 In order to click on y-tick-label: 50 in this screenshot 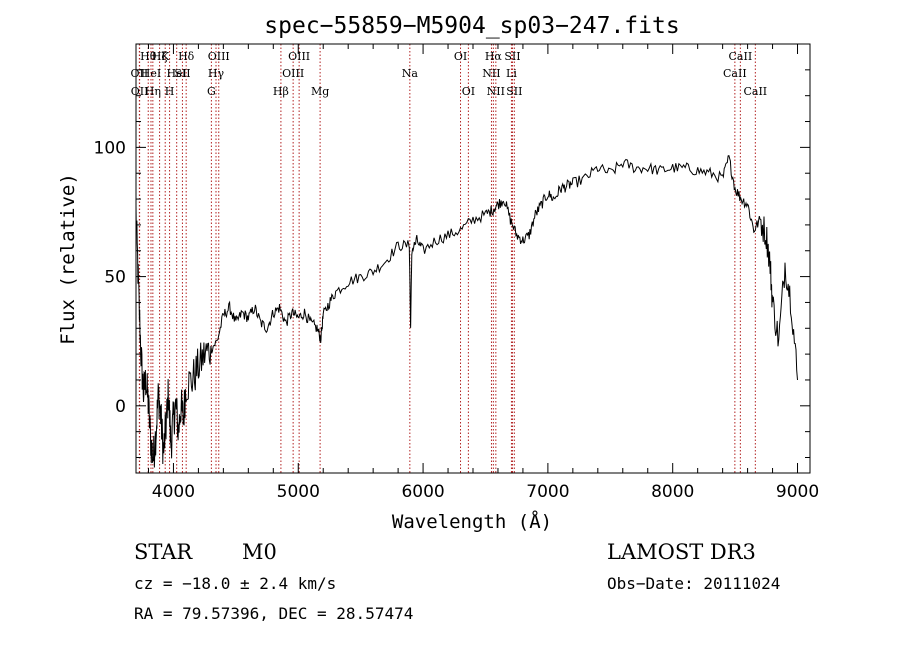, I will do `click(115, 278)`.